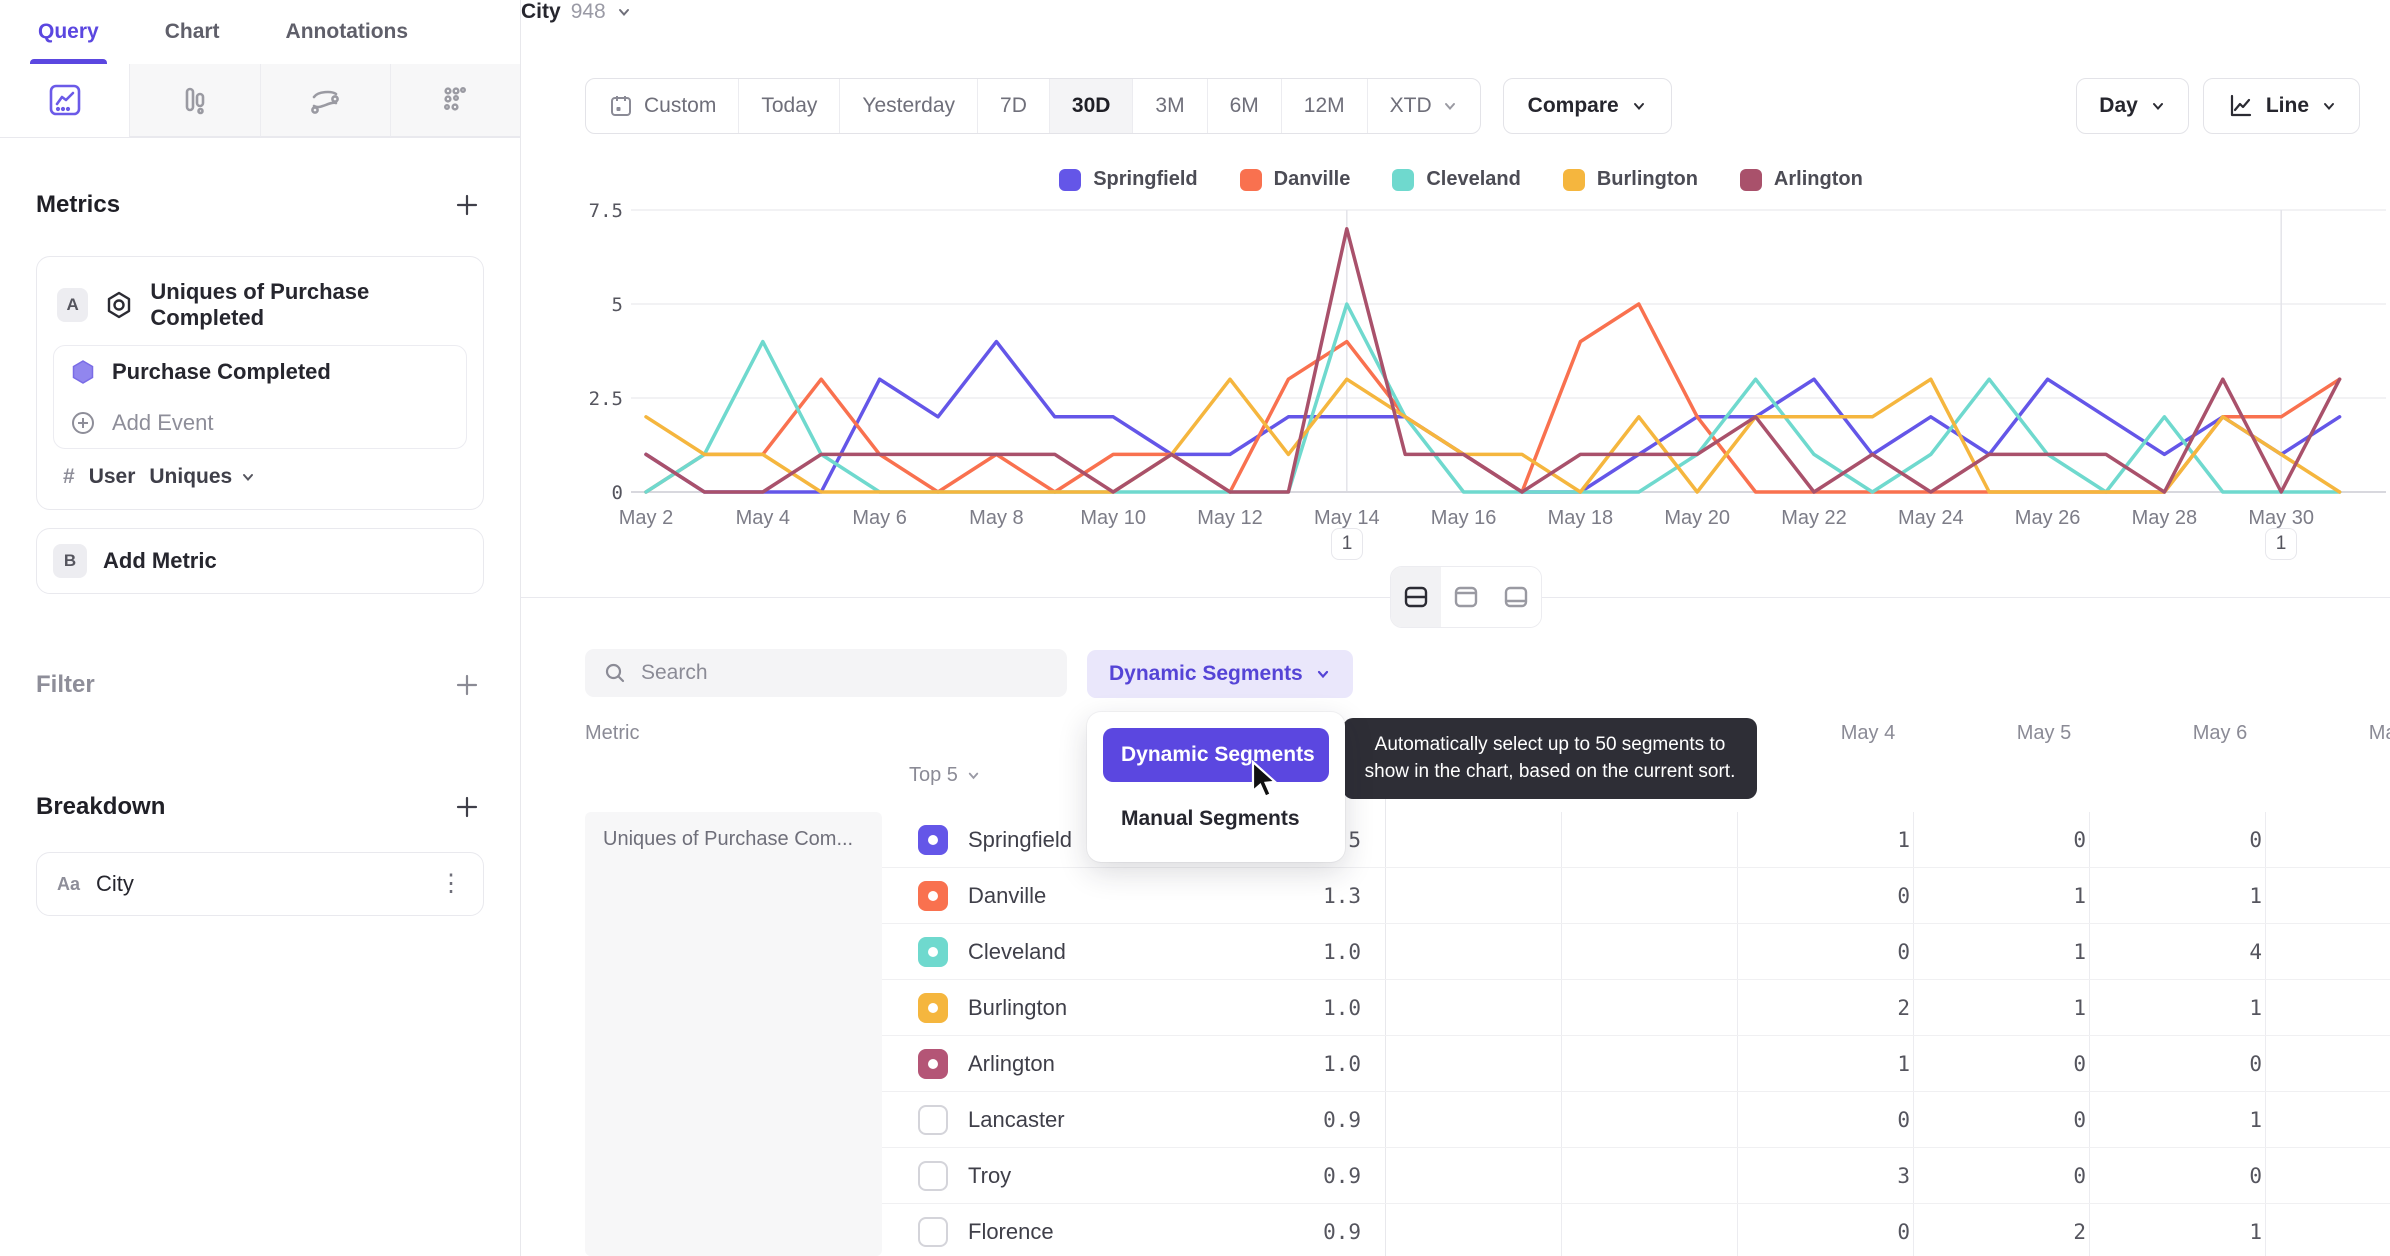 Image resolution: width=2390 pixels, height=1256 pixels. Describe the element at coordinates (1630, 179) in the screenshot. I see `legend-item: Burlington` at that location.